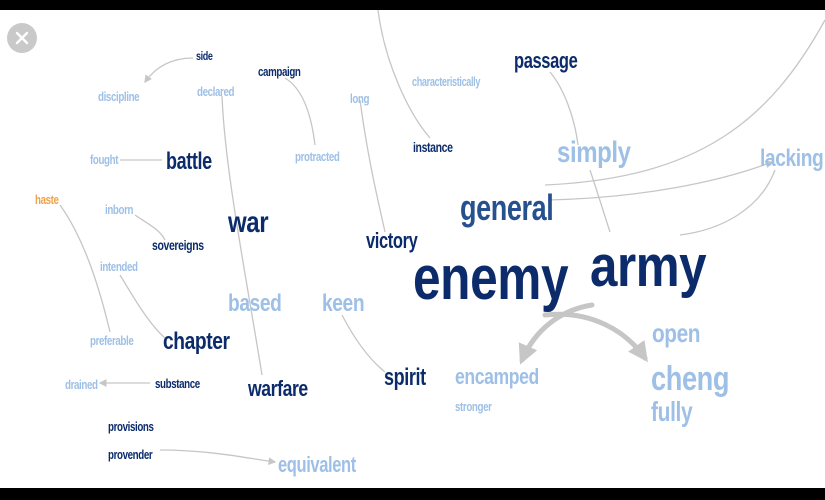  I want to click on edge-haste-preferable, so click(85, 268).